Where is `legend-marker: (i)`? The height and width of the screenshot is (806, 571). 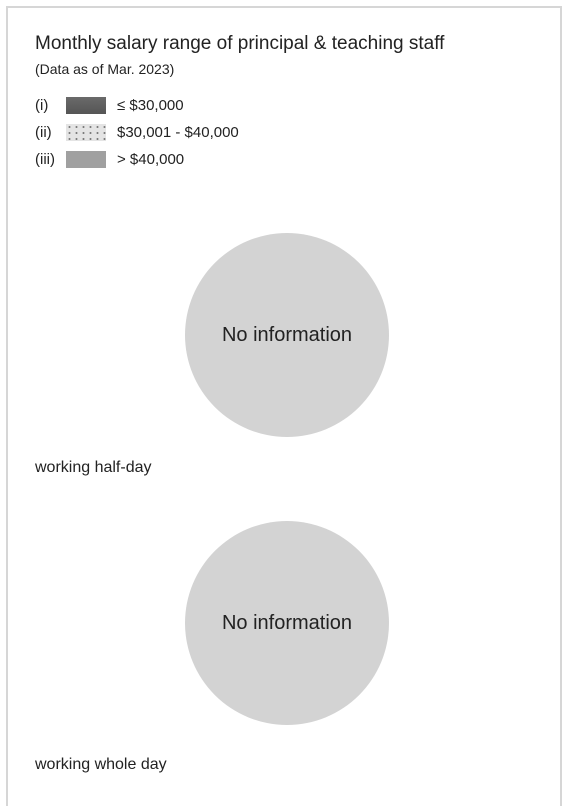 legend-marker: (i) is located at coordinates (42, 105).